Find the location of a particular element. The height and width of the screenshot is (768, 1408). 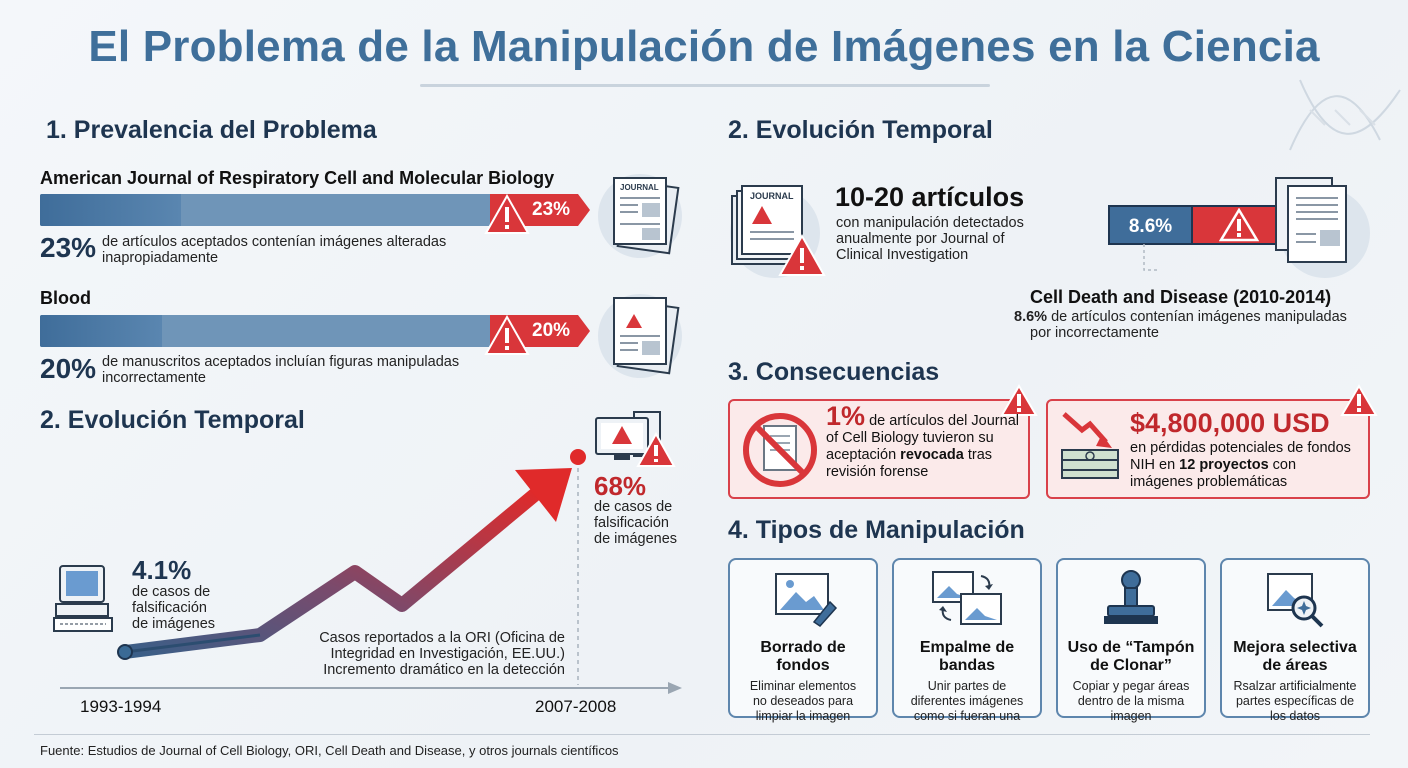

desc-line: con manipulación detectados is located at coordinates (930, 223).